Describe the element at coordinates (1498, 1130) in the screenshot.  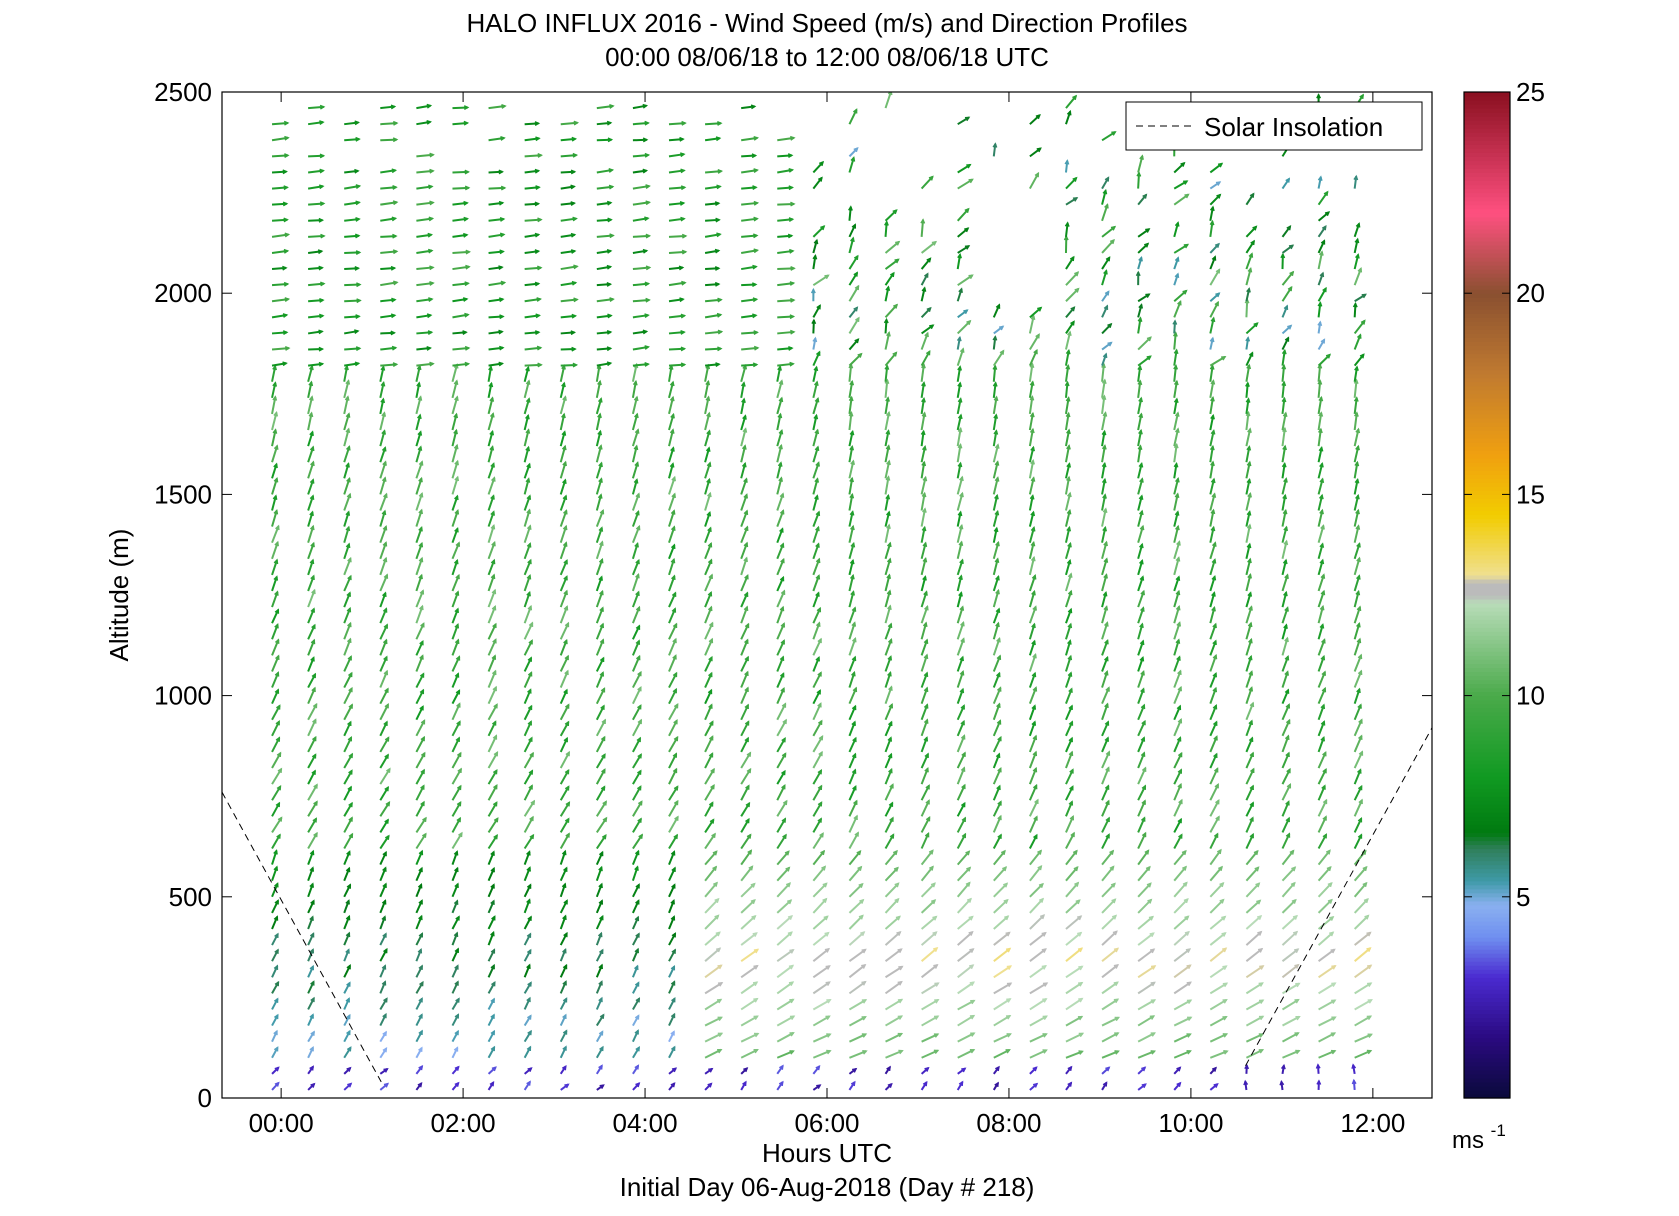
I see `colorbar-unit-exponent: -1` at that location.